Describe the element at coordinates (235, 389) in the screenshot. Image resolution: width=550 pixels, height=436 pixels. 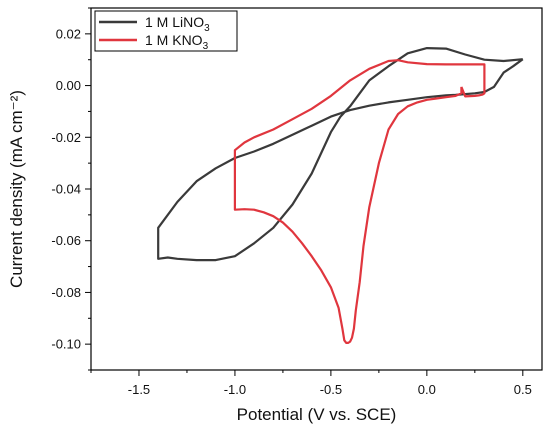
I see `x-tick-label: -1.0` at that location.